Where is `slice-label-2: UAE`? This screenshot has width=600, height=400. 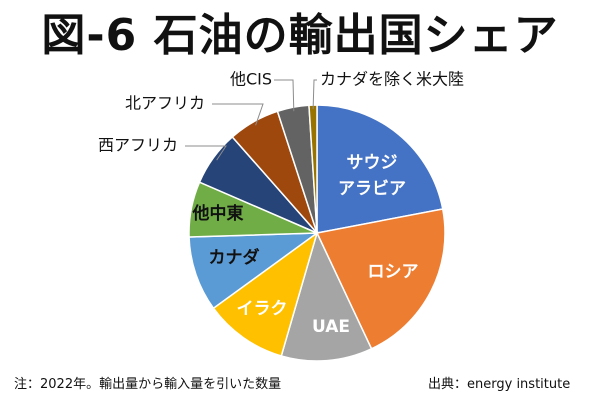 slice-label-2: UAE is located at coordinates (331, 327).